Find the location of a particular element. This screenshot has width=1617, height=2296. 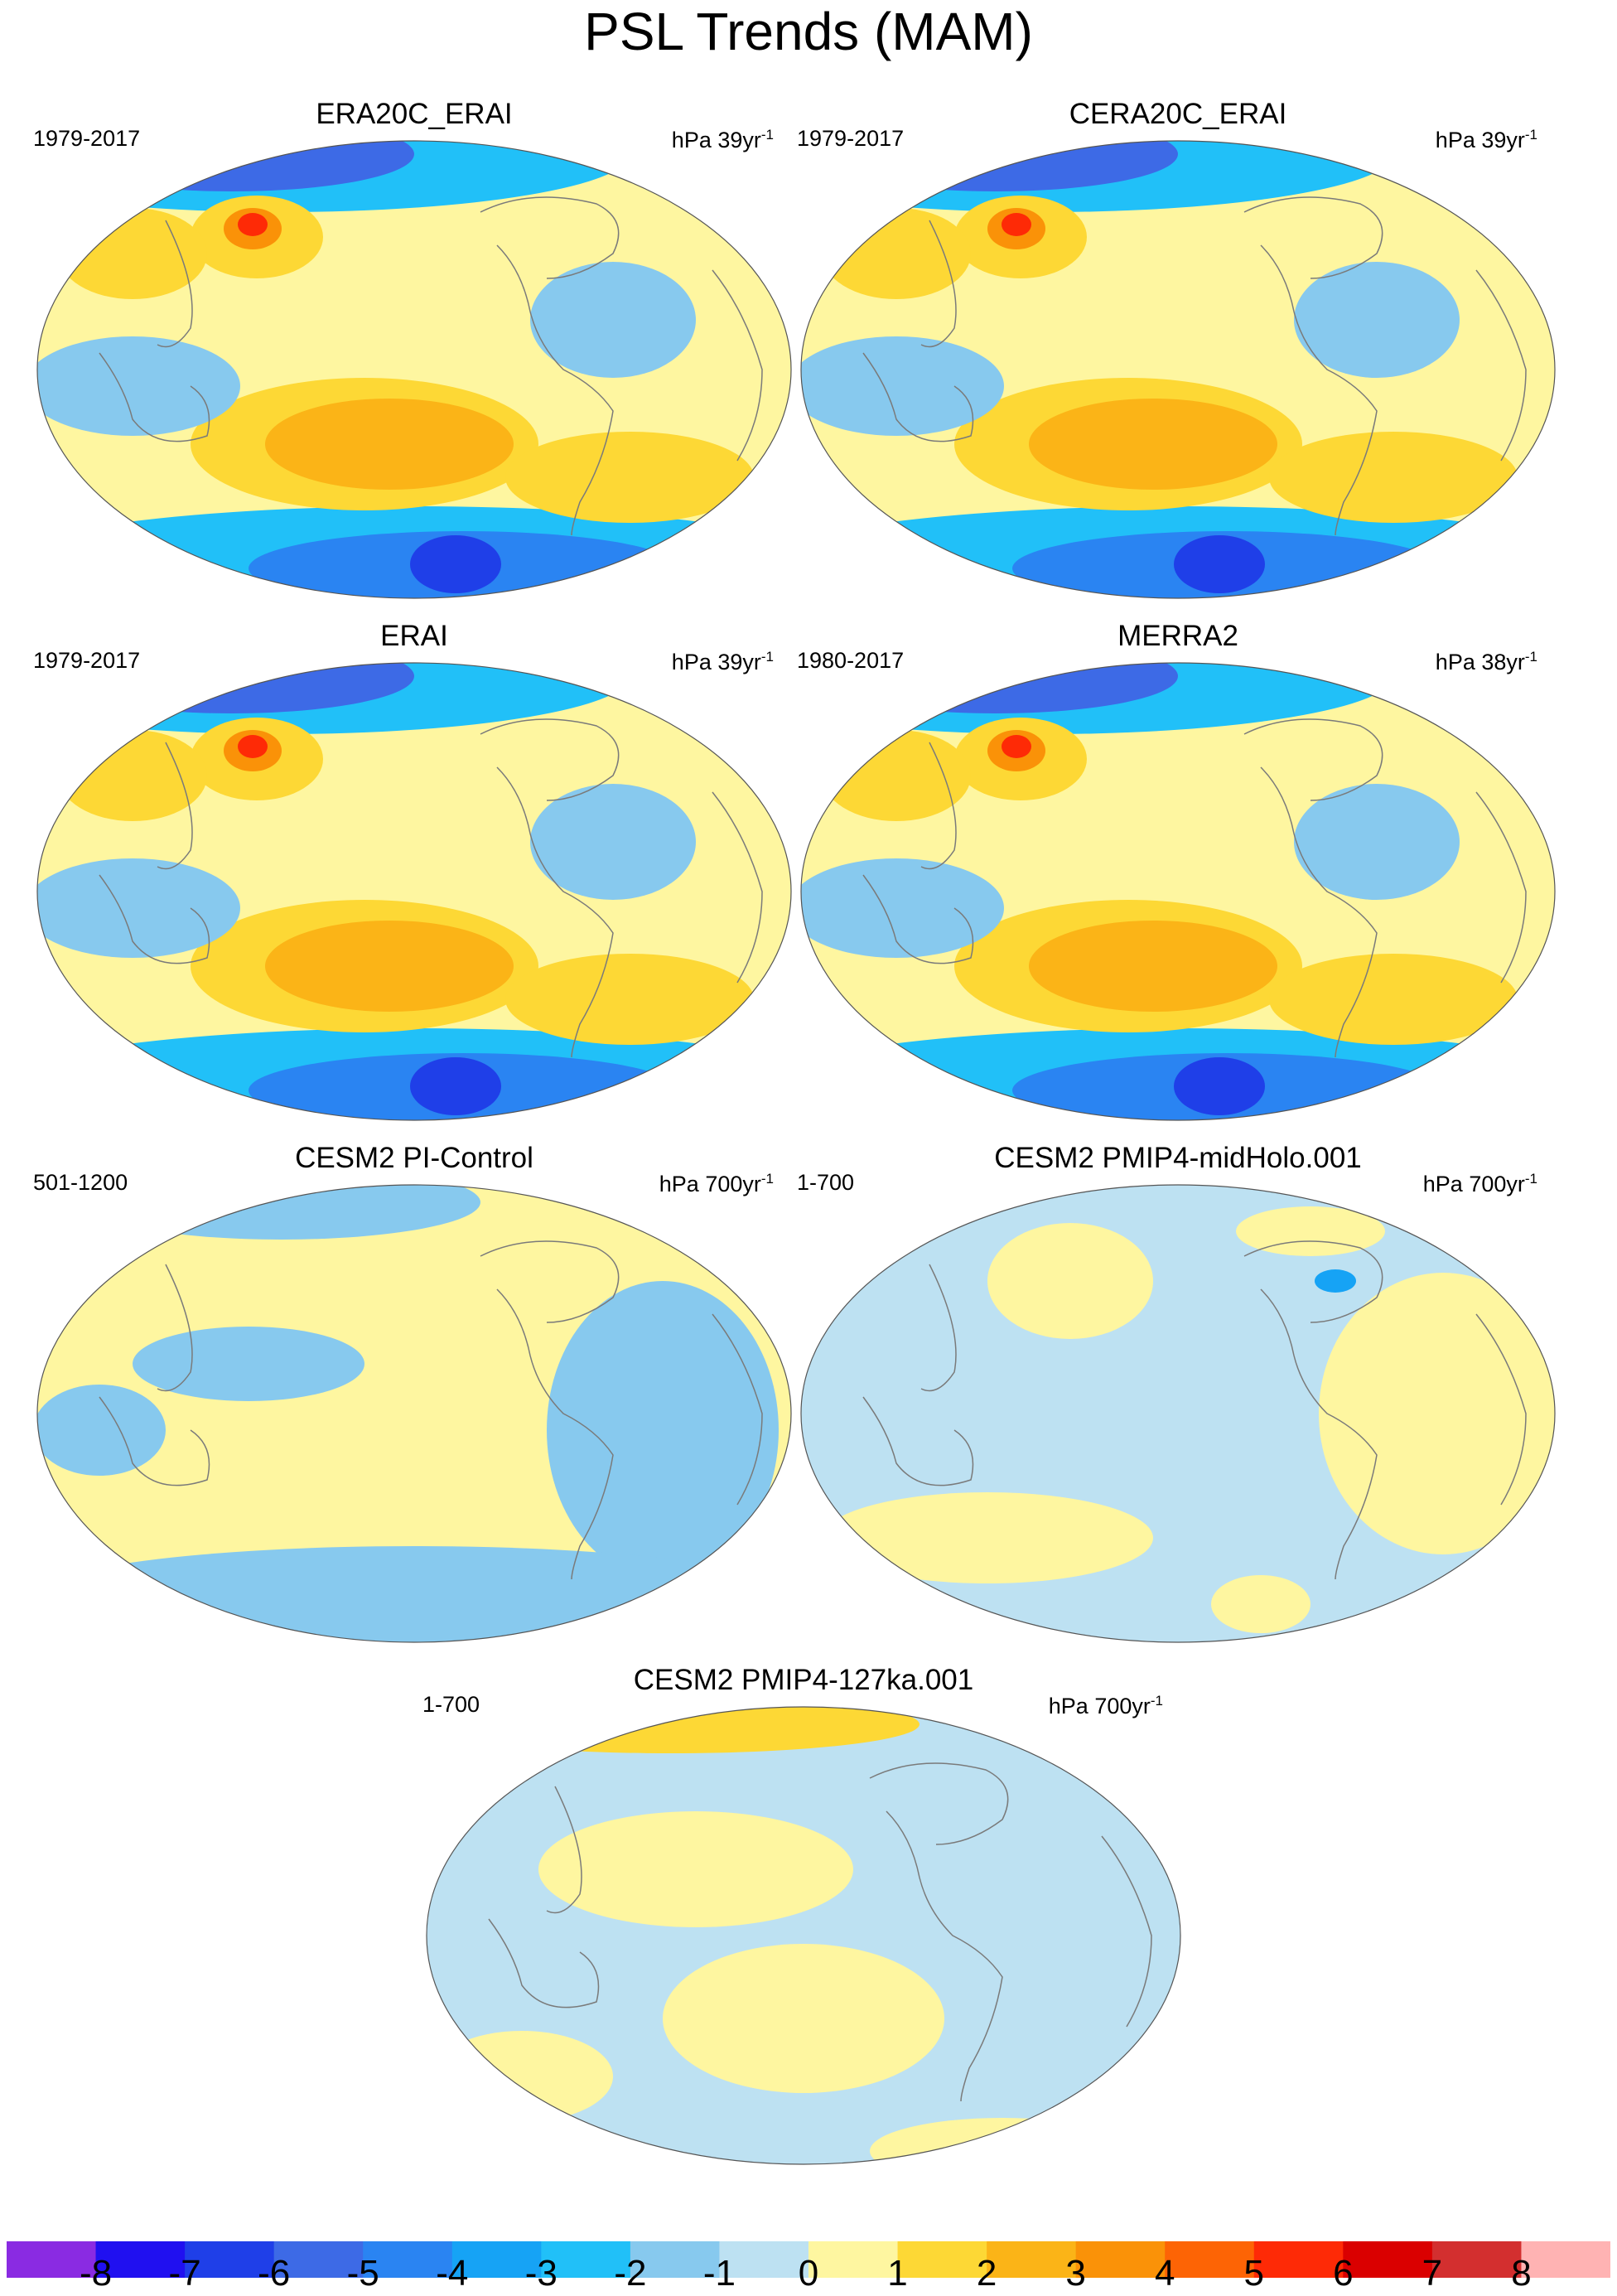

colorbar-tick-label: -4 is located at coordinates (452, 2274).